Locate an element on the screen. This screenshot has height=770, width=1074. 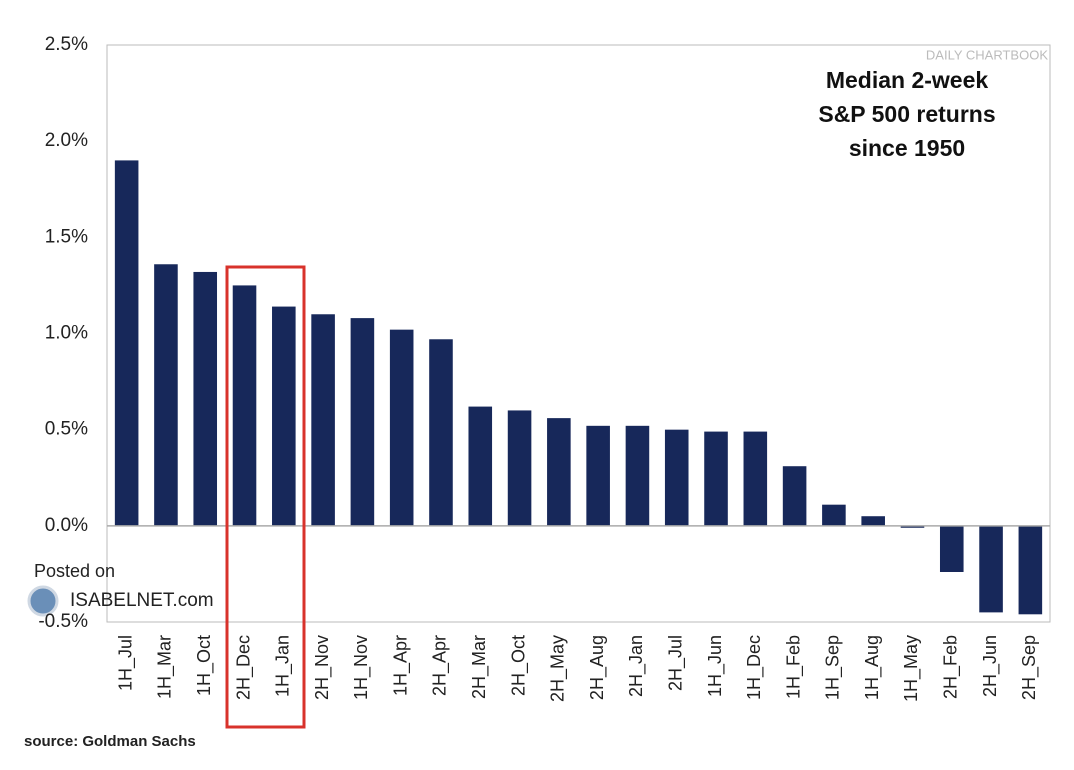
x-tick-label: 2H_Jul is located at coordinates (675, 663).